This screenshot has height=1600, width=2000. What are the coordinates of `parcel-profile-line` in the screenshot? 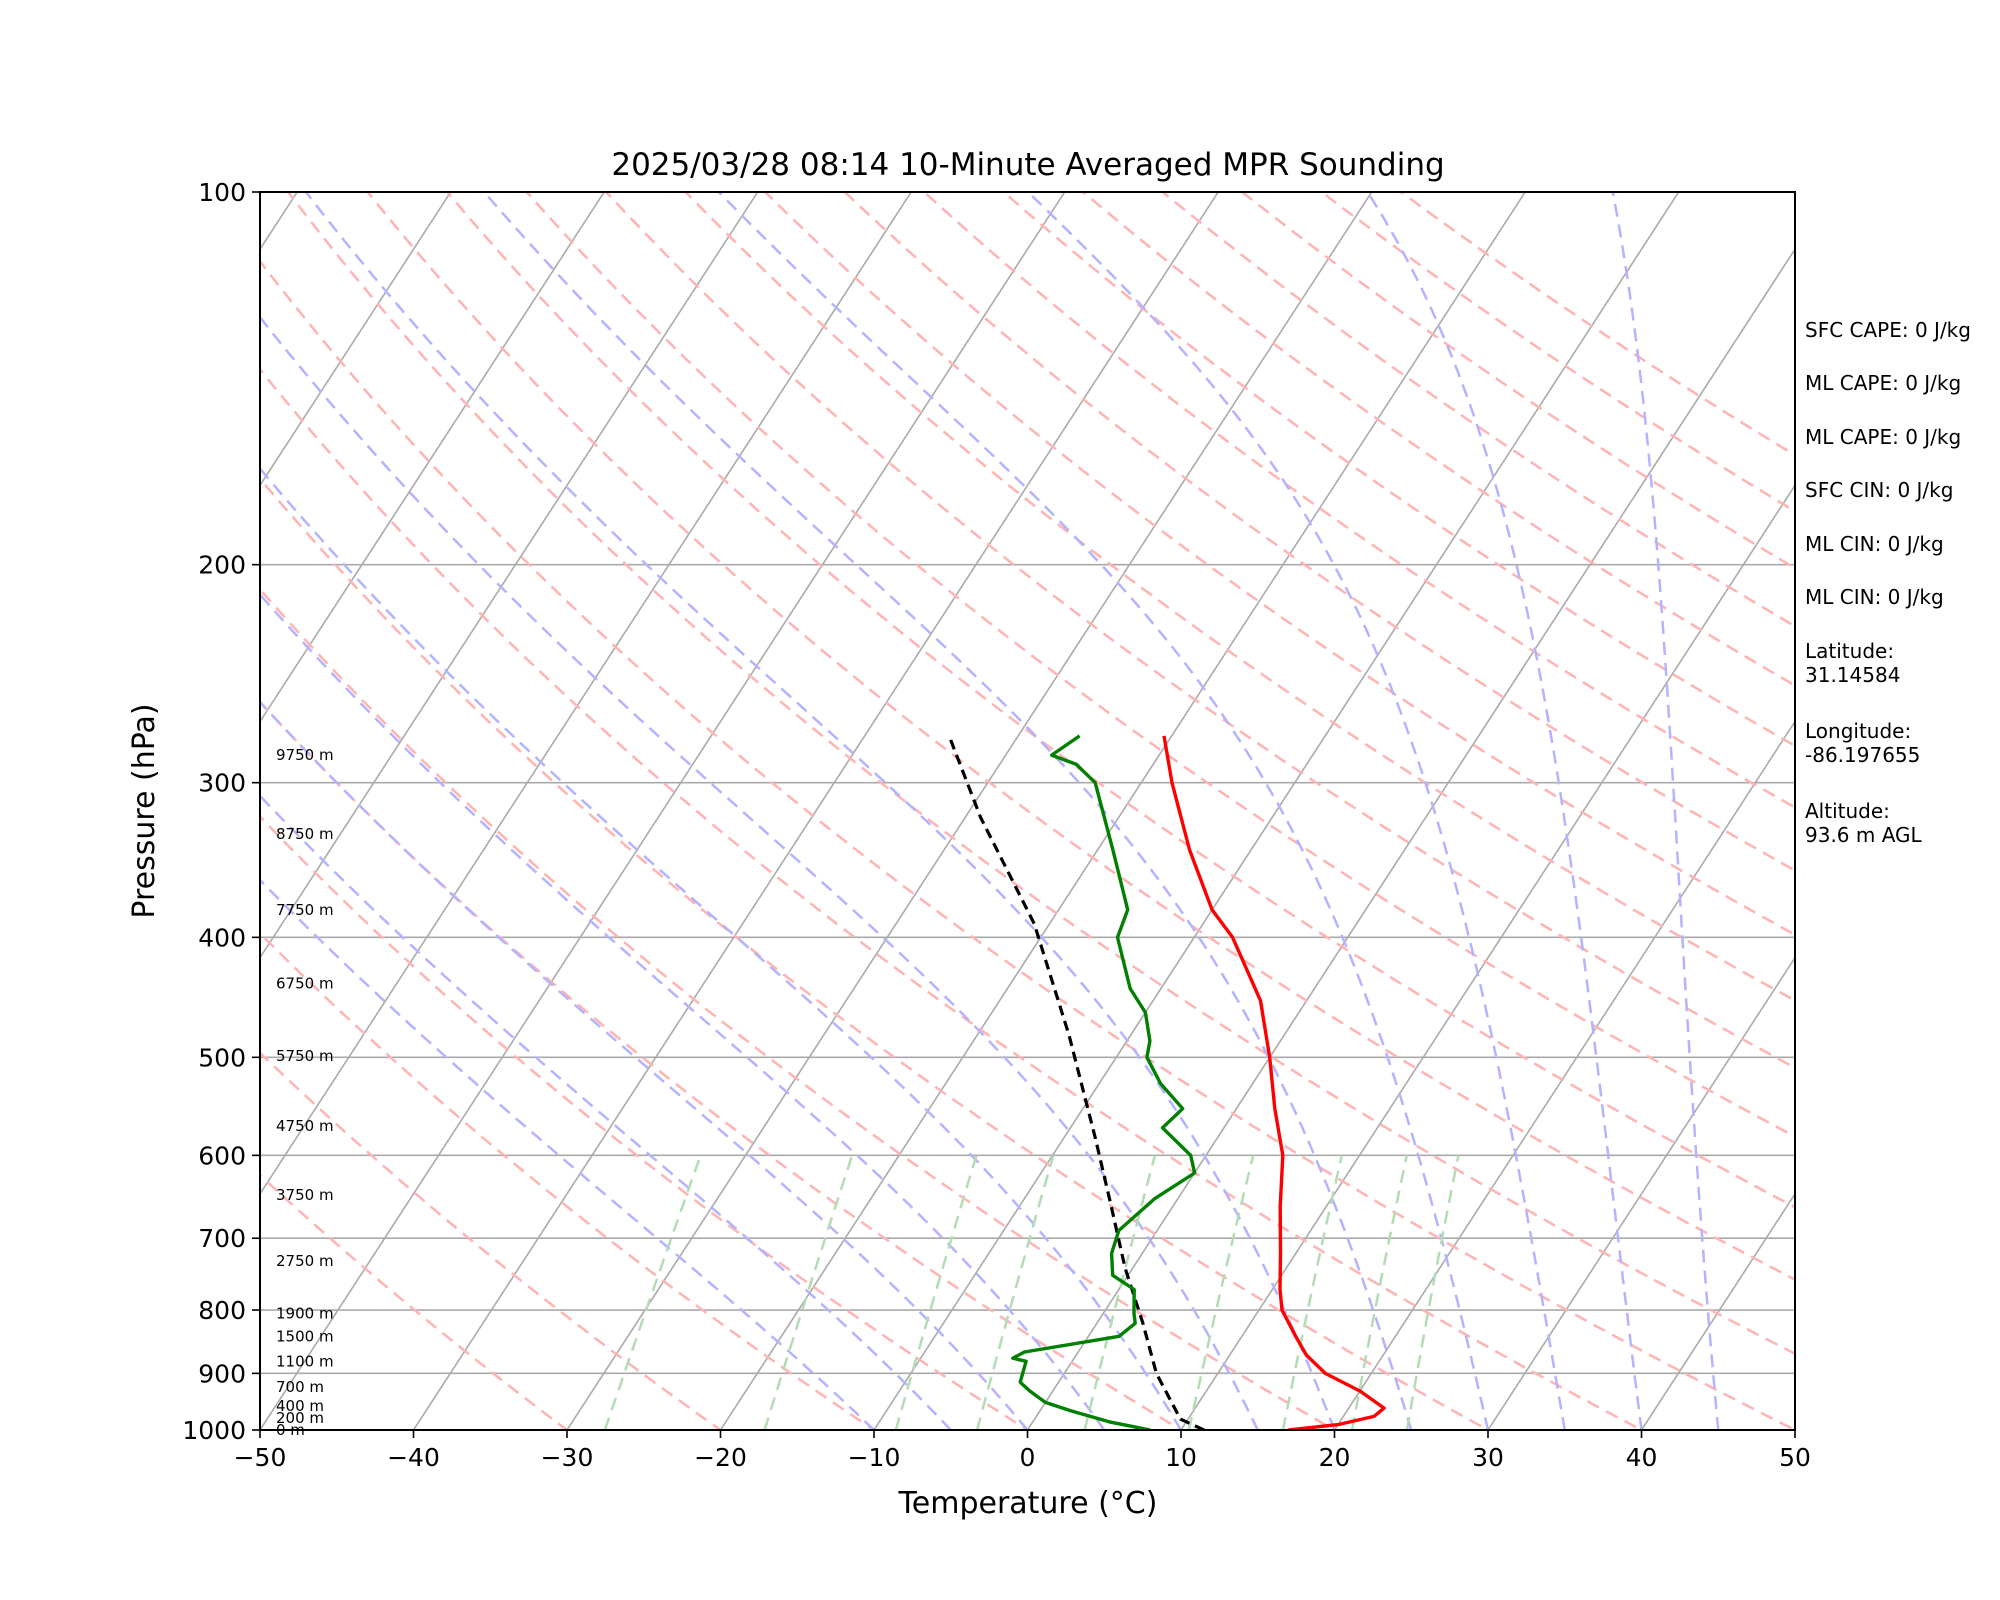 It's located at (1076, 1082).